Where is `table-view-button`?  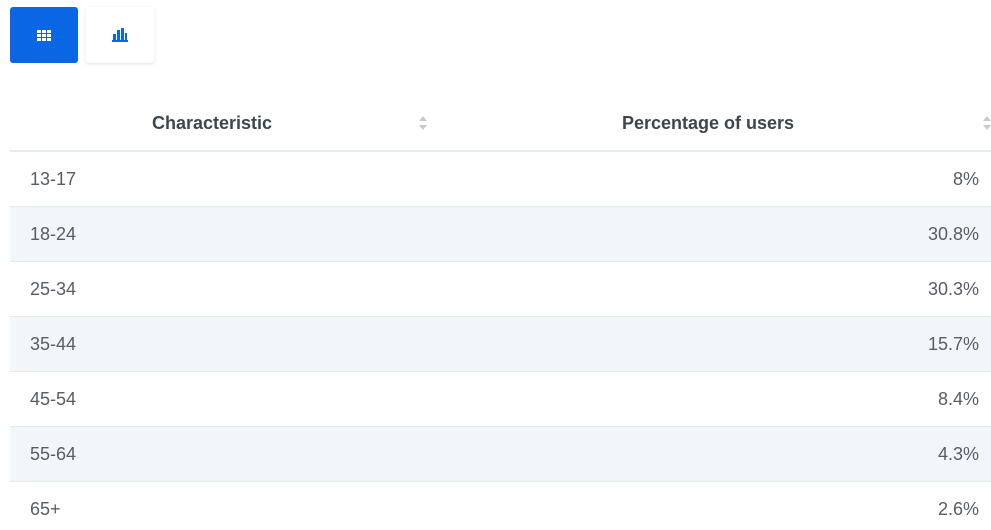
table-view-button is located at coordinates (44, 35).